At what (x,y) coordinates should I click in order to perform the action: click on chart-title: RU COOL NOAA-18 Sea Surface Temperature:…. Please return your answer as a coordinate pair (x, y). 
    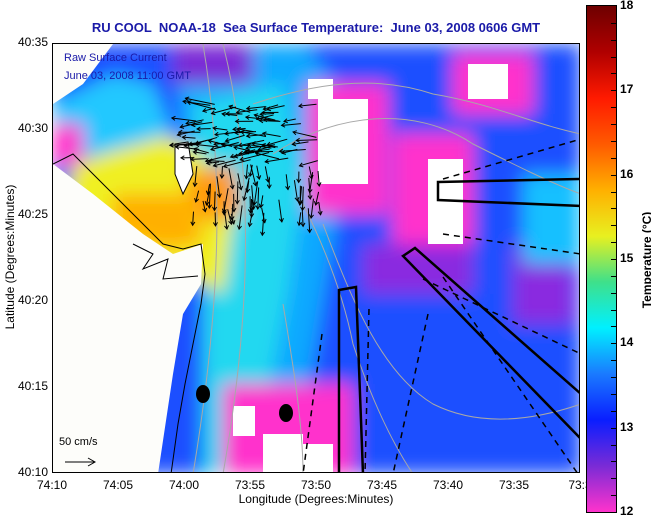
    Looking at the image, I should click on (316, 27).